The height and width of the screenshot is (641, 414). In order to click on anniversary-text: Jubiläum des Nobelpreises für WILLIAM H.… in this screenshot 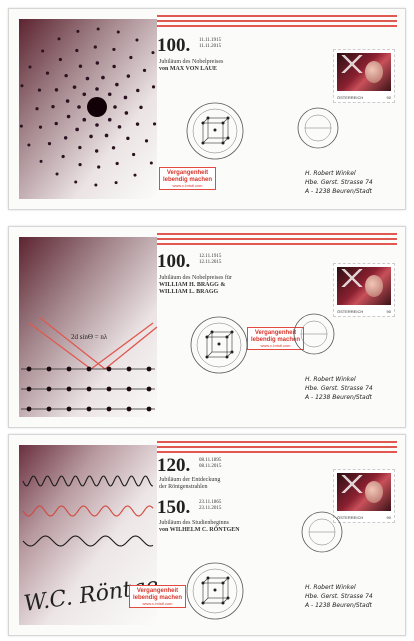, I will do `click(195, 285)`.